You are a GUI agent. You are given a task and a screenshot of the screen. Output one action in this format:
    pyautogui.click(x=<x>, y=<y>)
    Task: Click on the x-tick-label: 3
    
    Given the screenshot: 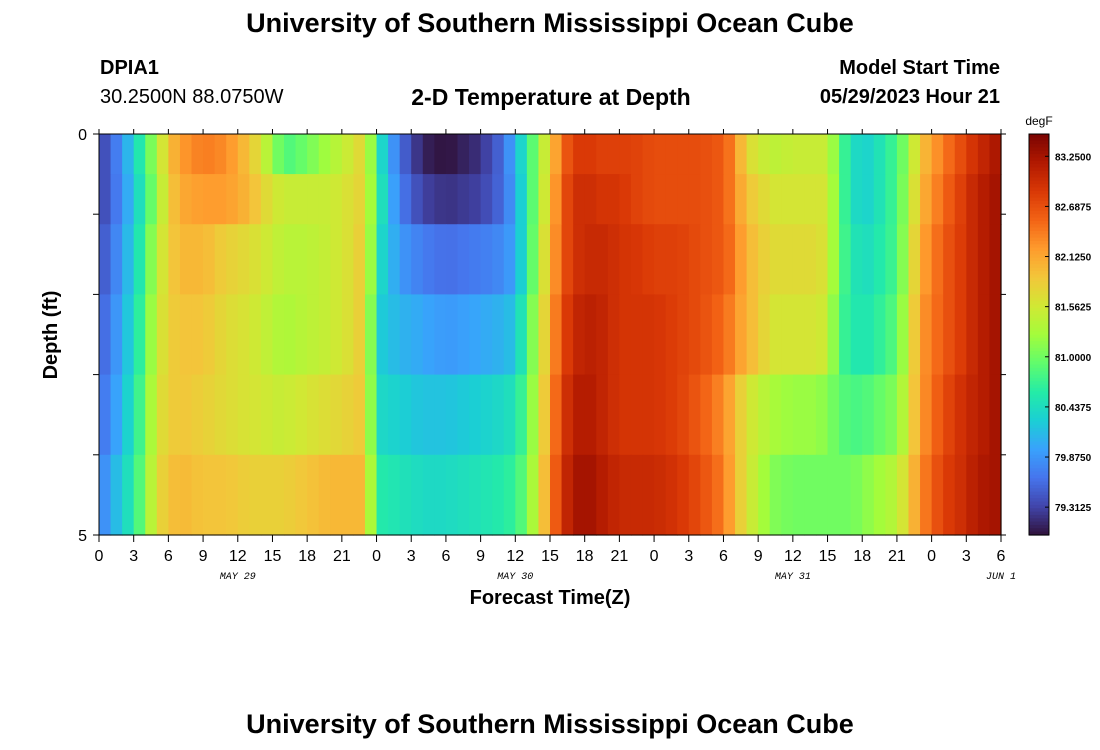 What is the action you would take?
    pyautogui.click(x=411, y=556)
    